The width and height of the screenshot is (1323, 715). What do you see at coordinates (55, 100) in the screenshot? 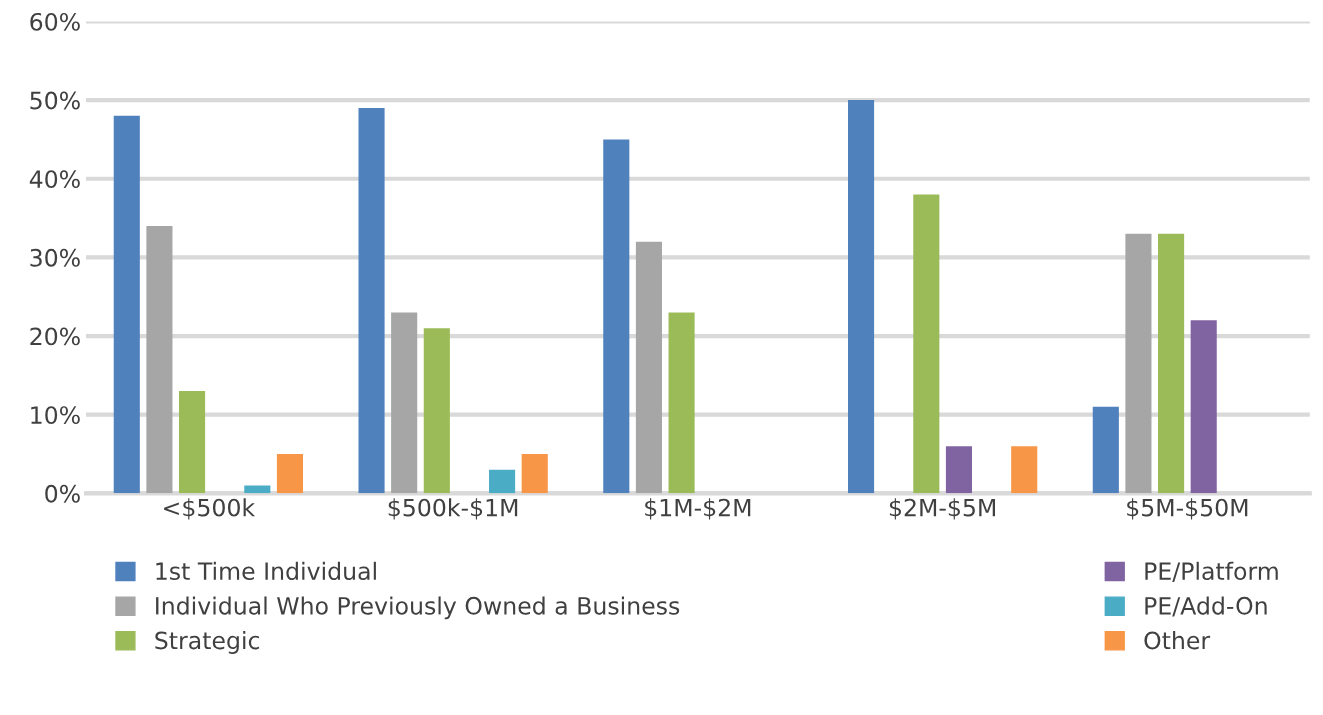
I see `y-tick-label: 50%` at bounding box center [55, 100].